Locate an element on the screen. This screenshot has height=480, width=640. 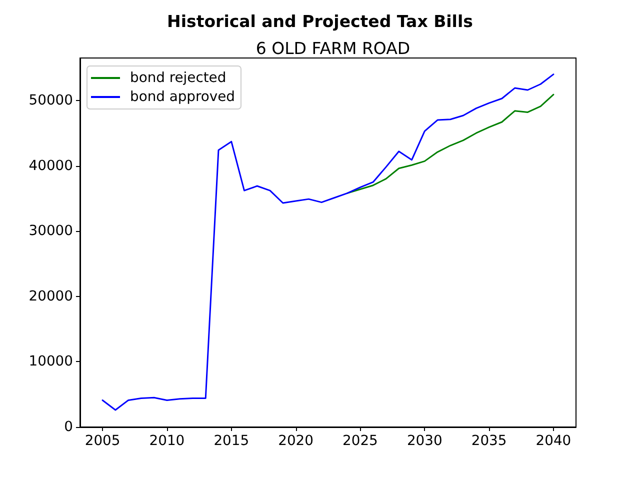
y-tick-label: 20000 is located at coordinates (50, 296).